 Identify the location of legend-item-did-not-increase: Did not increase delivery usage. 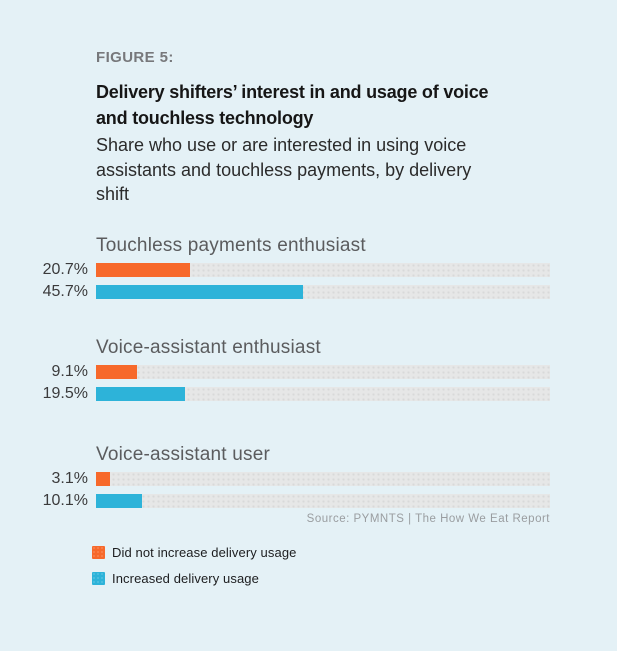
(194, 552).